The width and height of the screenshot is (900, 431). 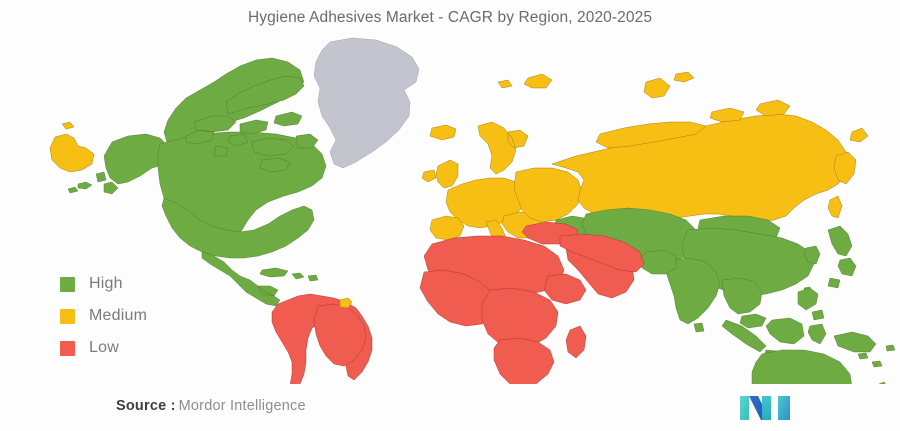 What do you see at coordinates (340, 335) in the screenshot?
I see `region-brazil` at bounding box center [340, 335].